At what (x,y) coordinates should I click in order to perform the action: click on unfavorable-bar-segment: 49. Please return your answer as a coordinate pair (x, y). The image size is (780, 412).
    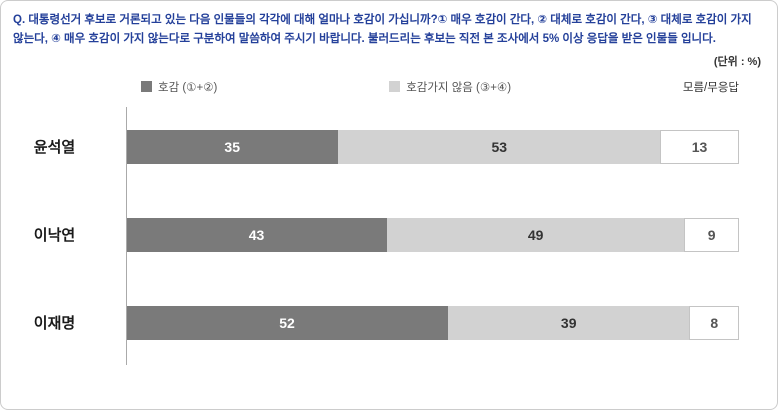
    Looking at the image, I should click on (535, 234).